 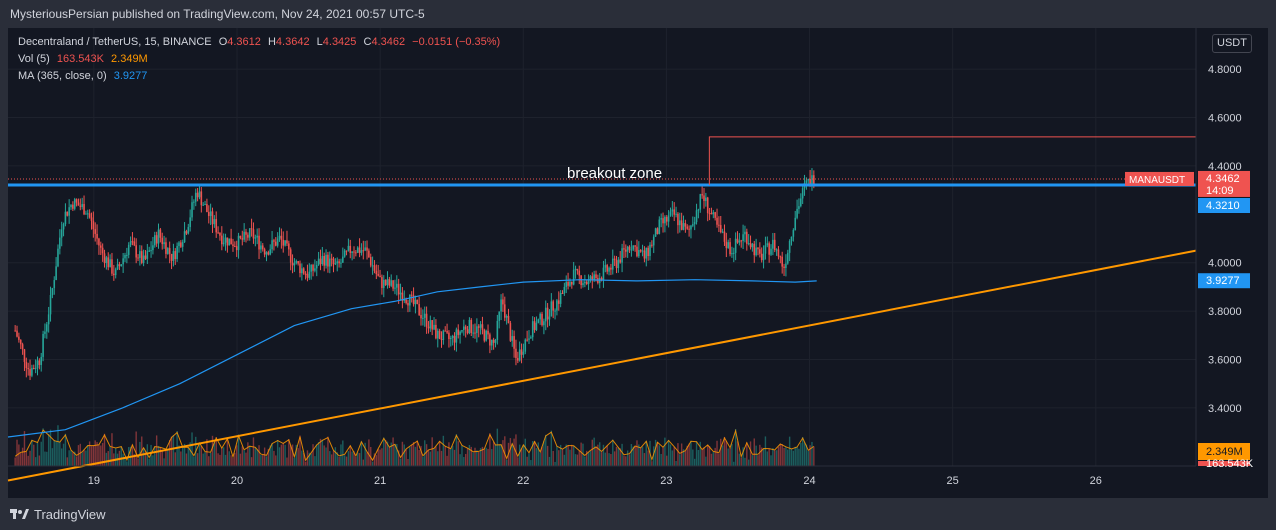 I want to click on volume-label: Vol (5), so click(x=34, y=59).